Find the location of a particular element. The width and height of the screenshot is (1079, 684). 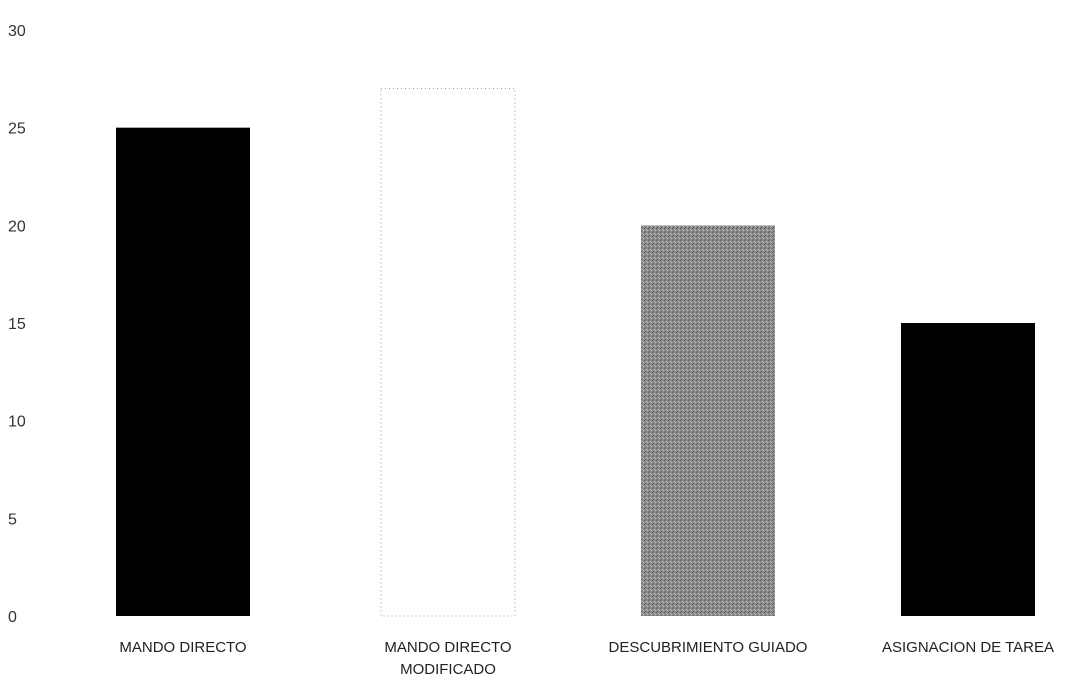

y-tick-label: 5 is located at coordinates (12, 519).